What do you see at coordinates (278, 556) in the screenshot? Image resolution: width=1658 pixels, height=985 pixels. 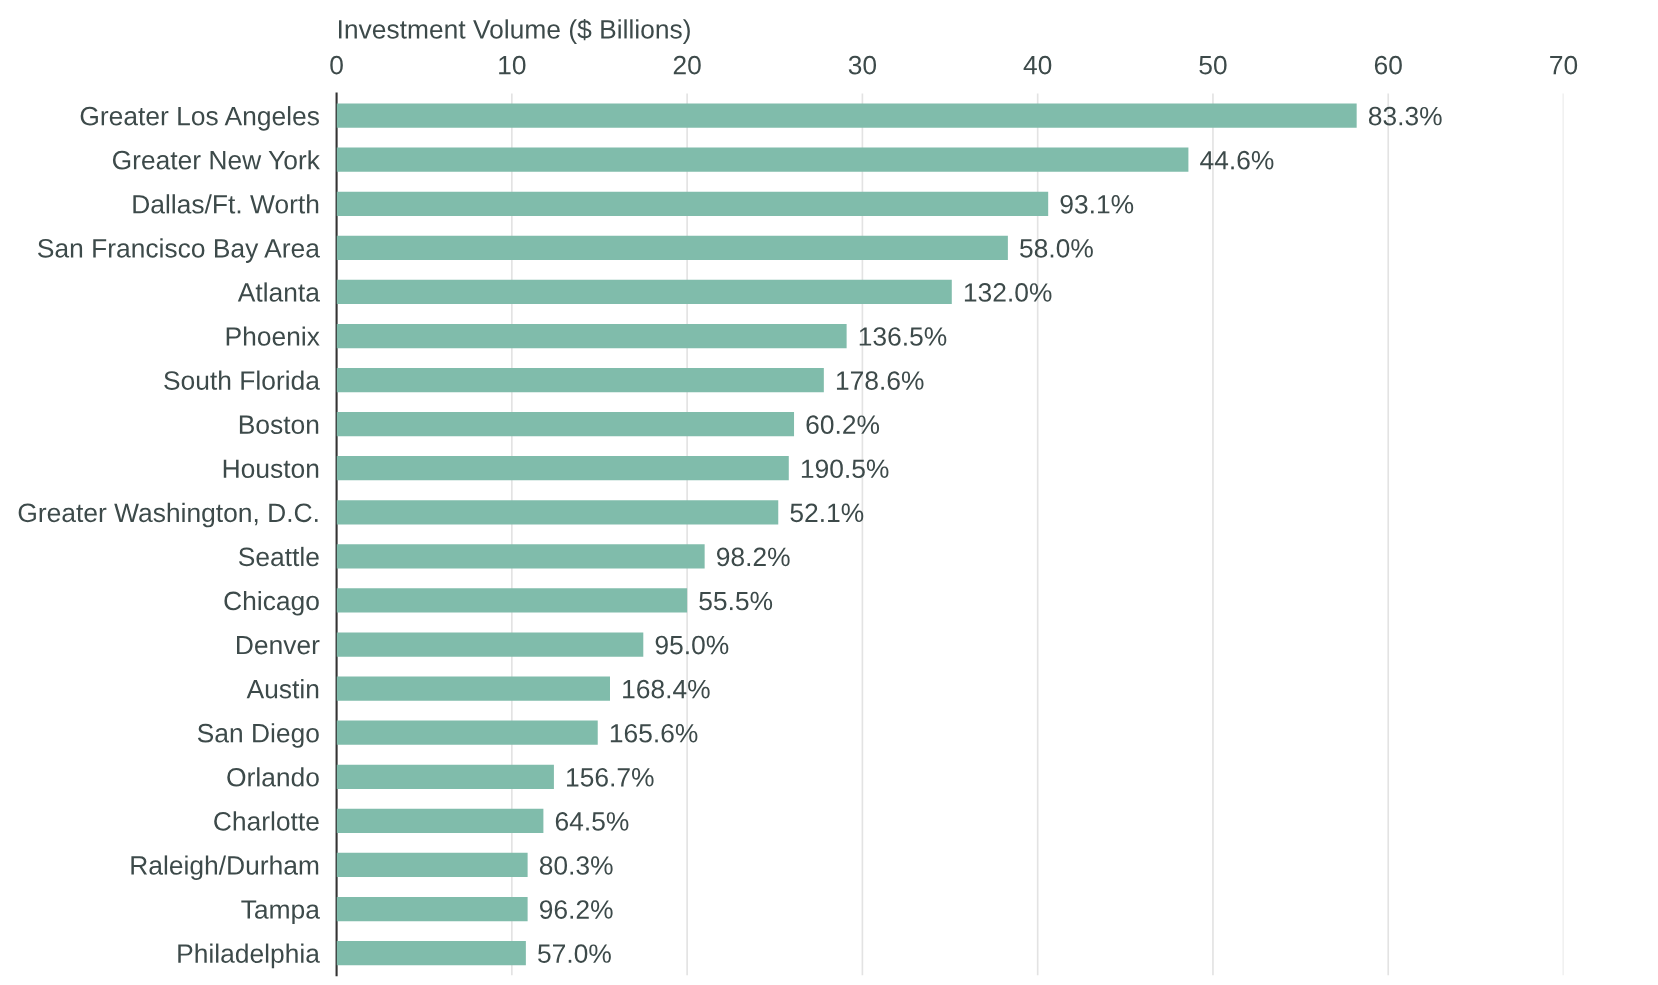 I see `y-tick-label: Seattle` at bounding box center [278, 556].